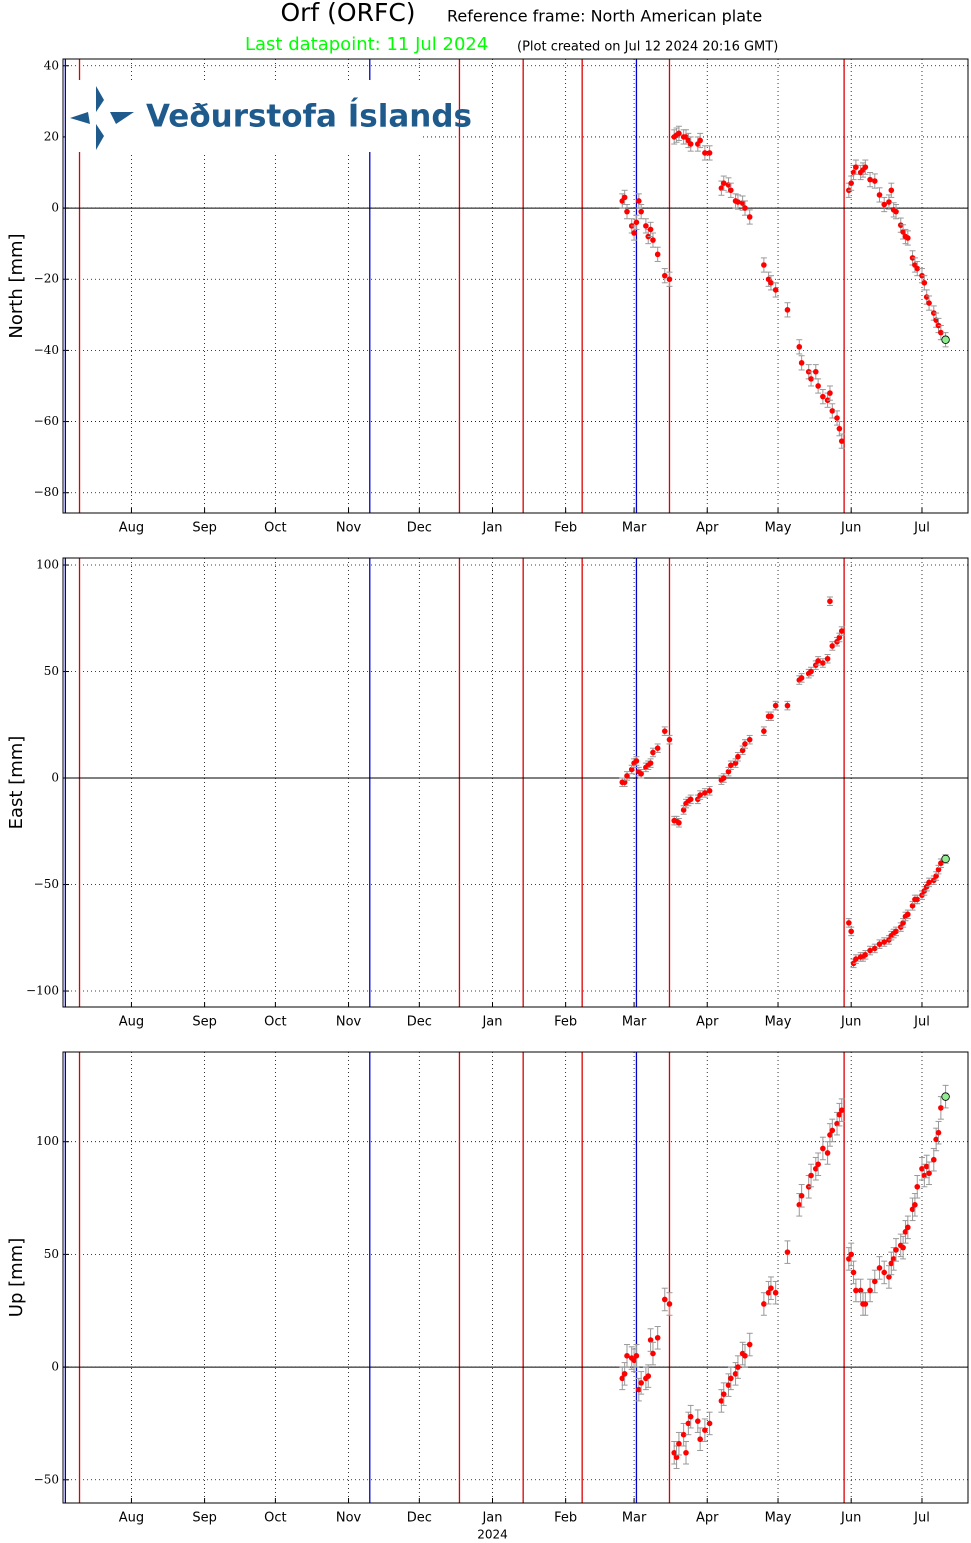 This screenshot has height=1543, width=971. What do you see at coordinates (16, 1277) in the screenshot?
I see `y-axis-label: Up [mm]` at bounding box center [16, 1277].